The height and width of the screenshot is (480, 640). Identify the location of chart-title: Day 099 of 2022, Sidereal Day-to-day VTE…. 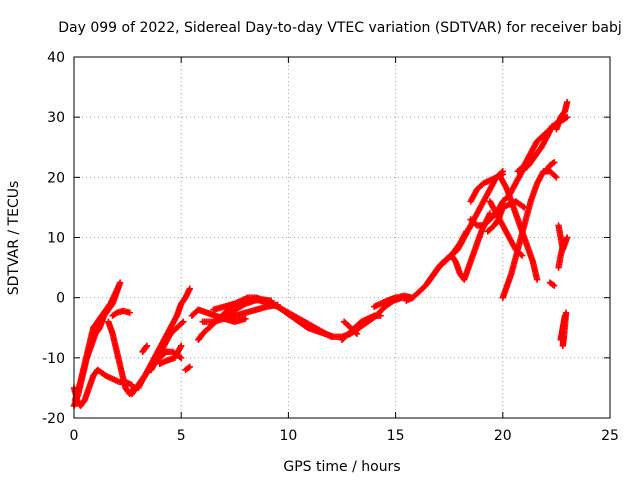
(339, 28).